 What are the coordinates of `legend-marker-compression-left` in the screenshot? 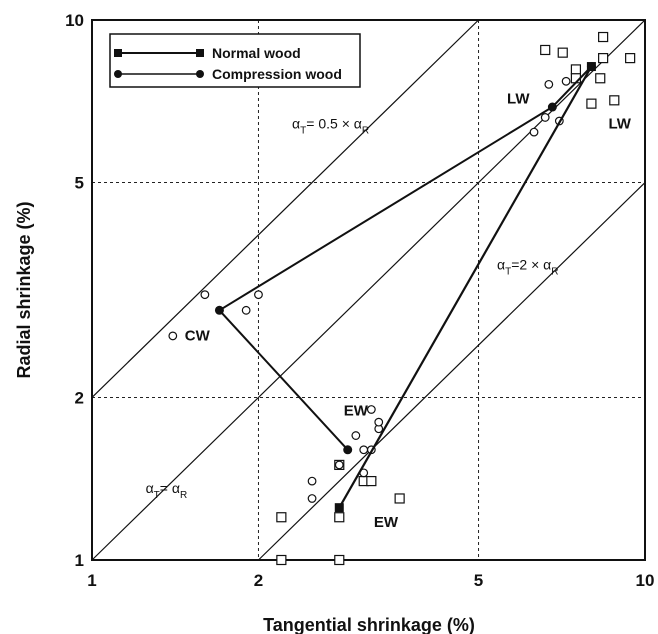 It's located at (118, 74).